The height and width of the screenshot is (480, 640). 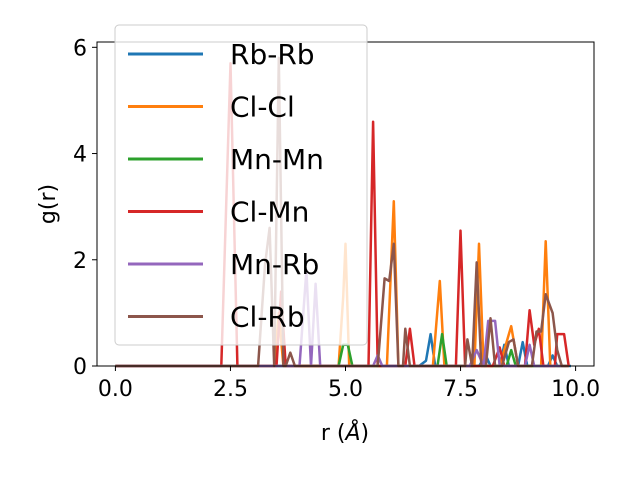 What do you see at coordinates (274, 264) in the screenshot?
I see `legend-label-mn-rb: Mn-Rb` at bounding box center [274, 264].